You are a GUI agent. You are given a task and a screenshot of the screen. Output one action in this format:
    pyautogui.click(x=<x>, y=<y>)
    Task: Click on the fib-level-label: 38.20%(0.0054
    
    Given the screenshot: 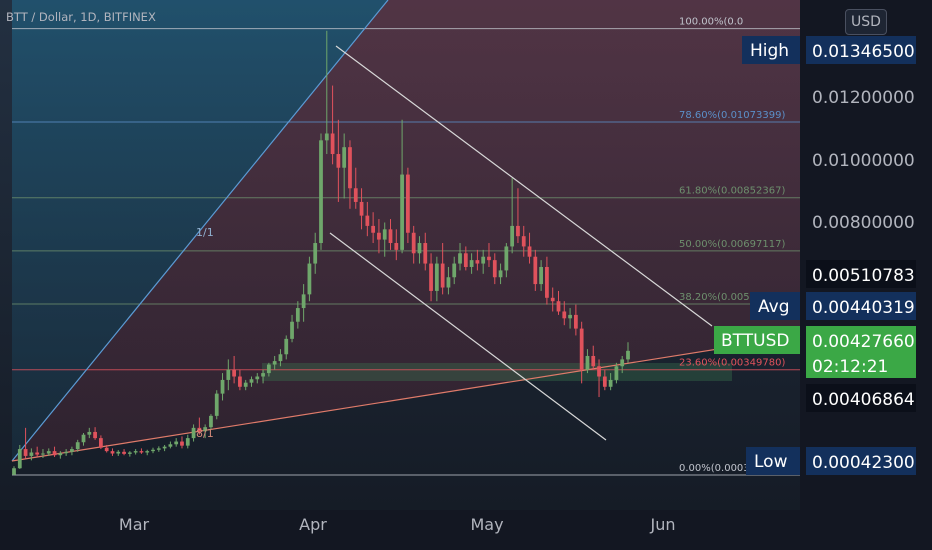 What is the action you would take?
    pyautogui.click(x=717, y=297)
    